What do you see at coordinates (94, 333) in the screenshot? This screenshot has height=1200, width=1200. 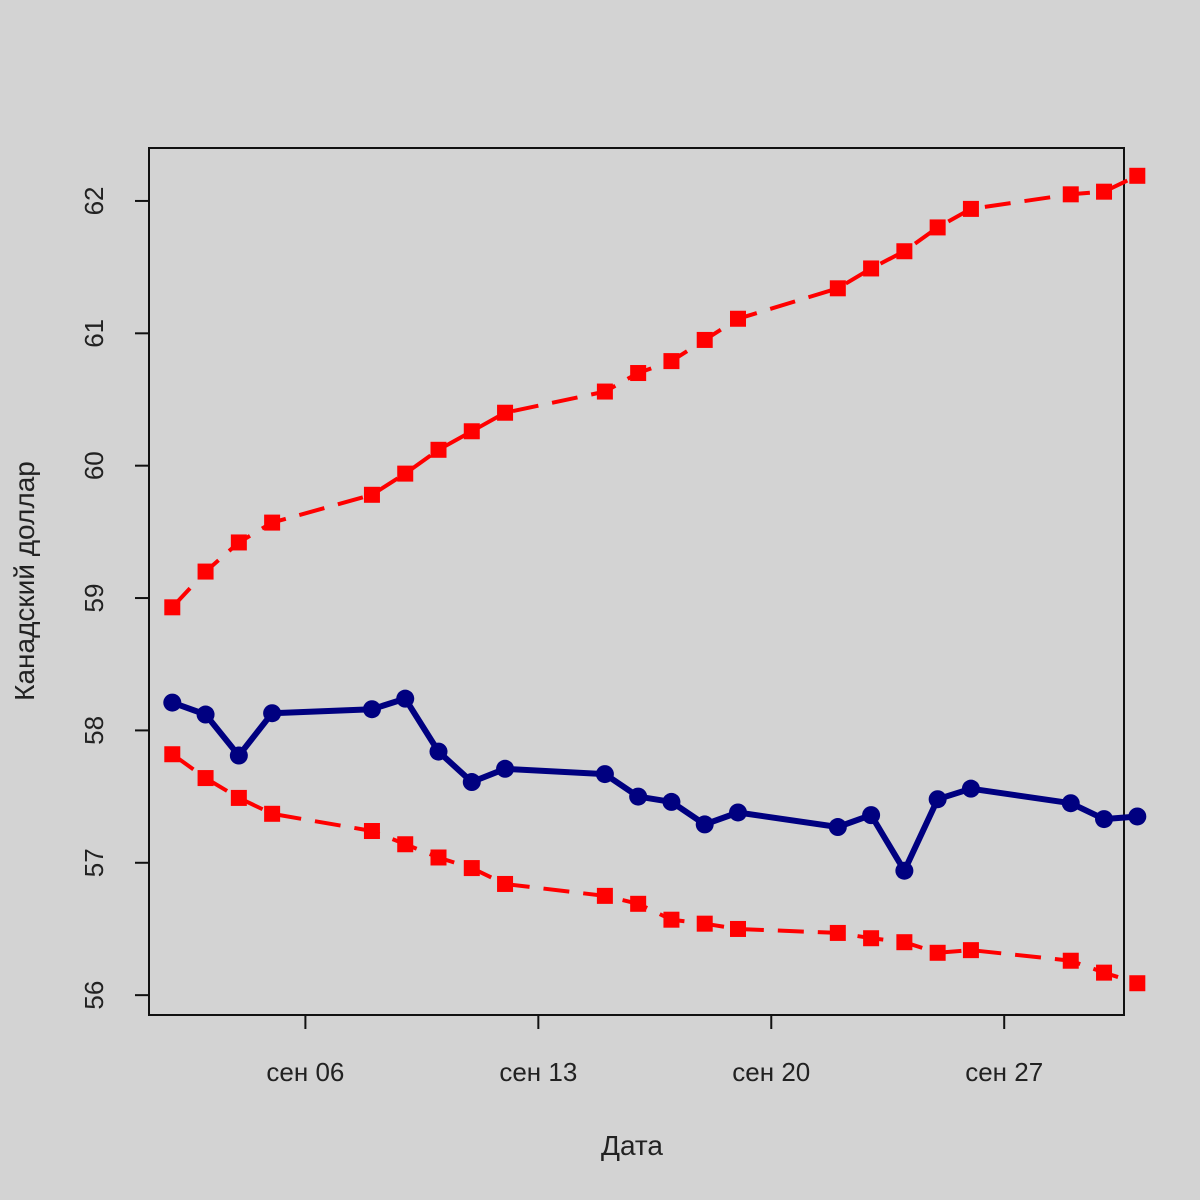 I see `y-tick-label: 61` at bounding box center [94, 333].